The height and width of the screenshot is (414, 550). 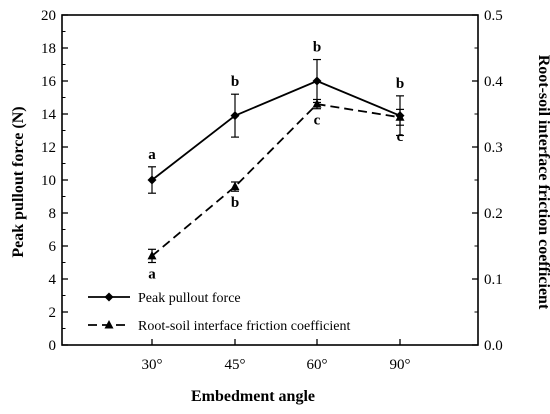 What do you see at coordinates (235, 365) in the screenshot?
I see `x-tick-label: 45°` at bounding box center [235, 365].